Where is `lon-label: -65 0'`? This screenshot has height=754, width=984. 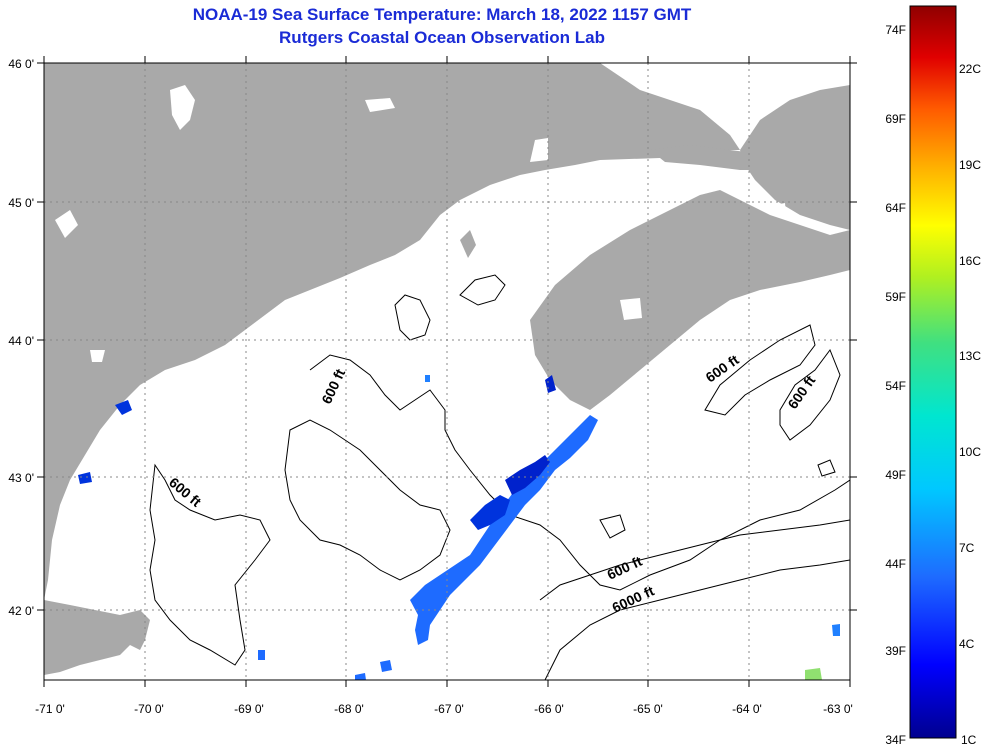 lon-label: -65 0' is located at coordinates (648, 709).